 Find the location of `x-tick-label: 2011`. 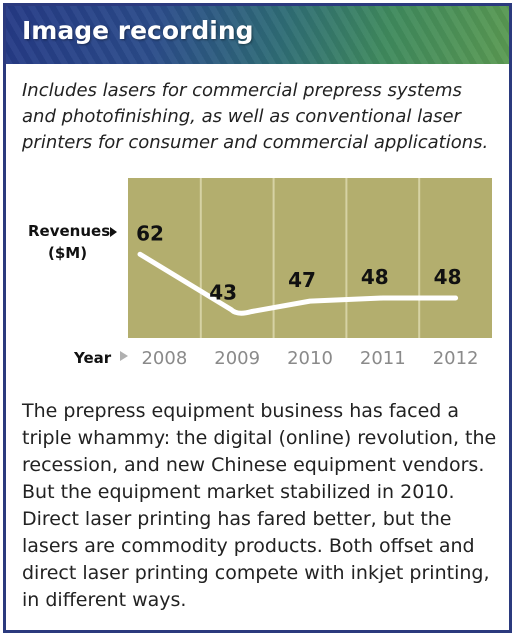

x-tick-label: 2011 is located at coordinates (383, 358).